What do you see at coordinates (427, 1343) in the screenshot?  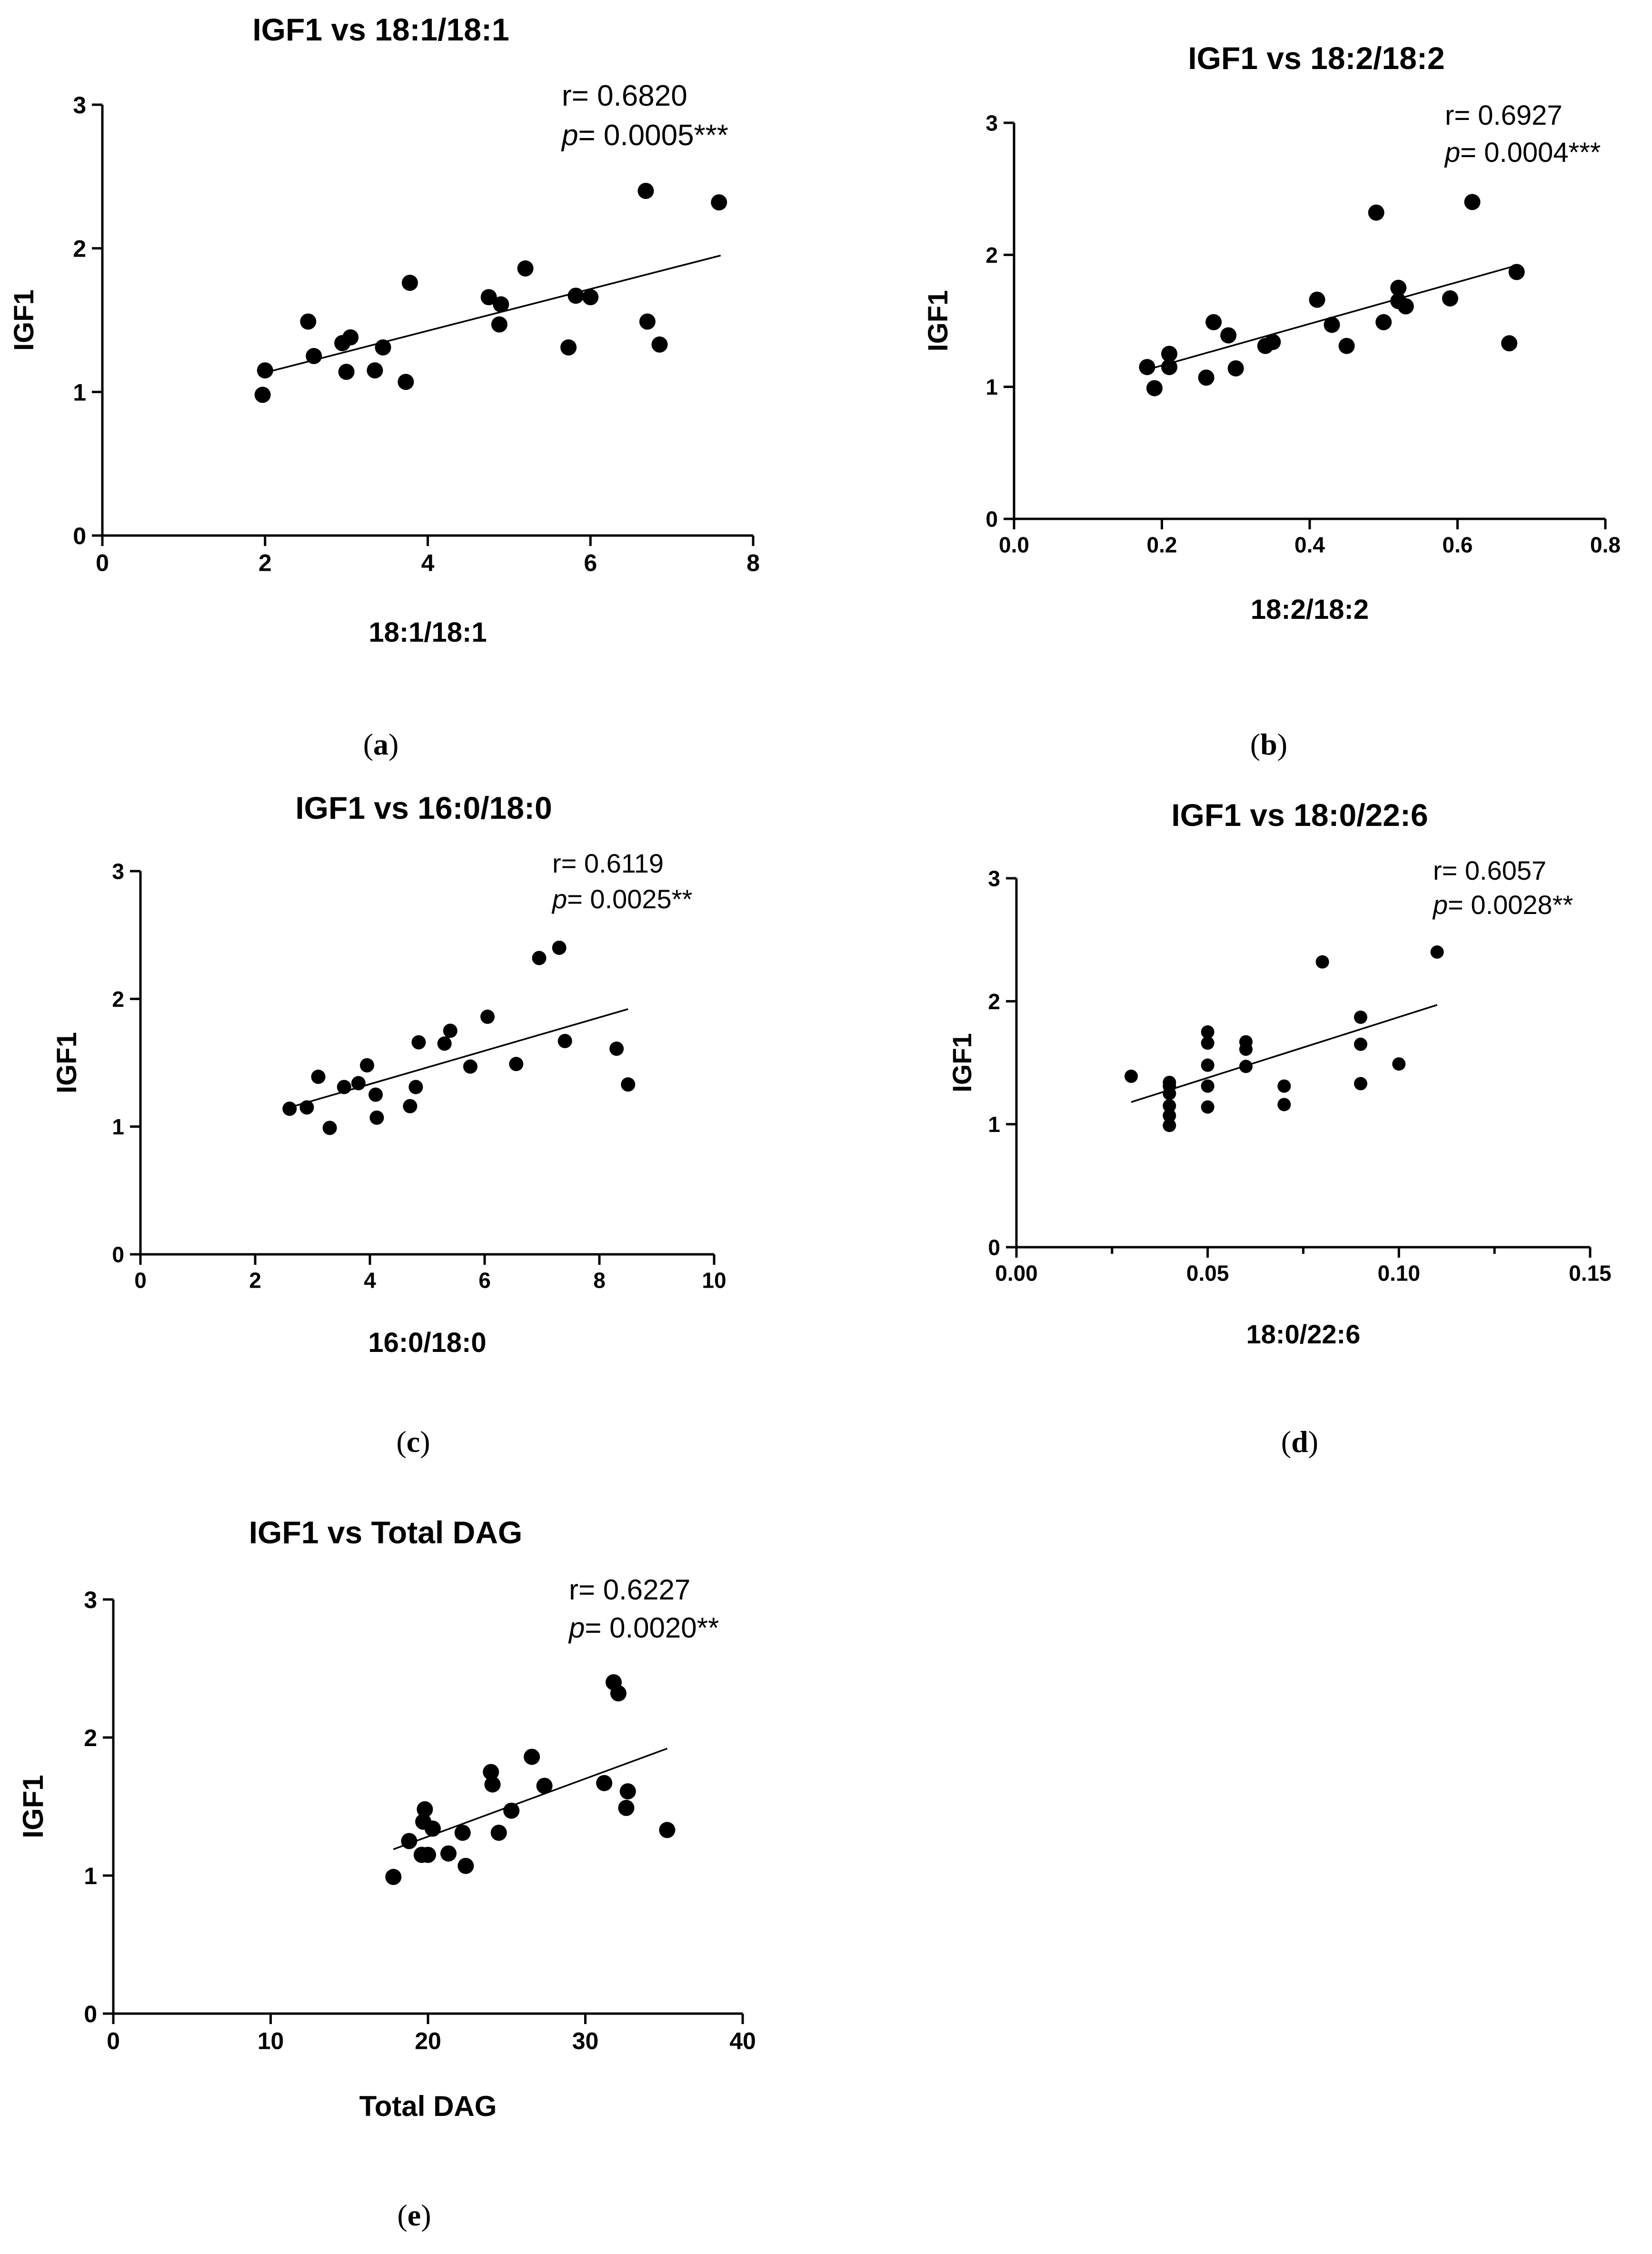 I see `x-axis-label: 16:0/18:0` at bounding box center [427, 1343].